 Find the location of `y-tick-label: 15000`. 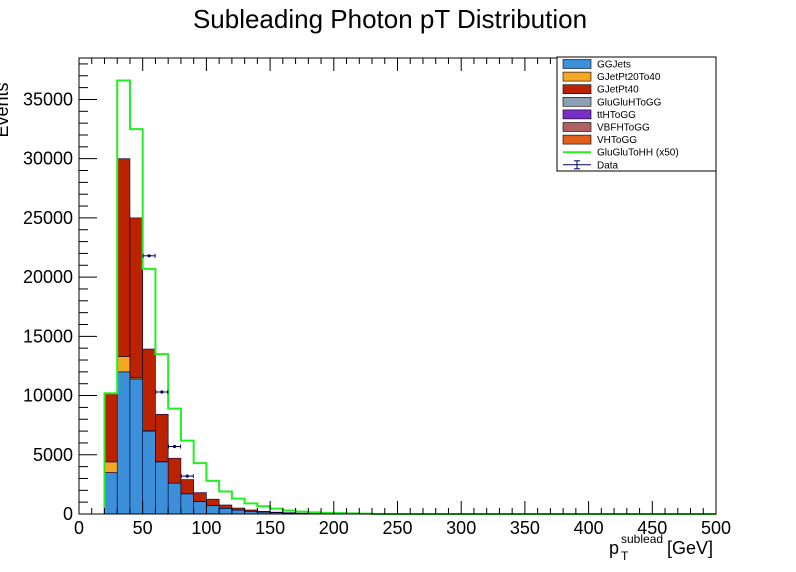

y-tick-label: 15000 is located at coordinates (48, 336).